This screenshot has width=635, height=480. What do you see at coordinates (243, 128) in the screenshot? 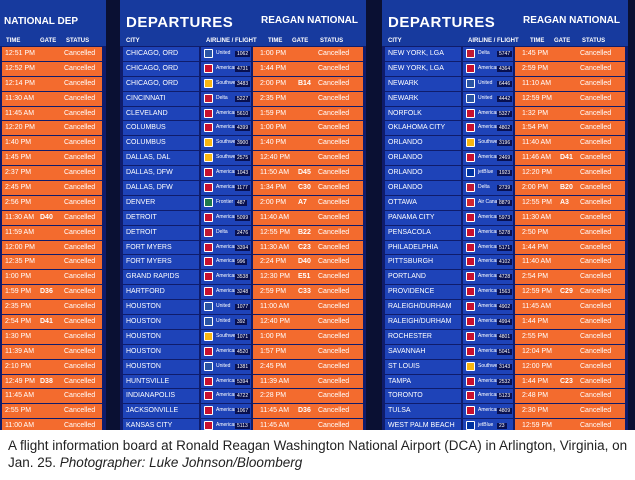
I see `flight-number: 4399` at bounding box center [243, 128].